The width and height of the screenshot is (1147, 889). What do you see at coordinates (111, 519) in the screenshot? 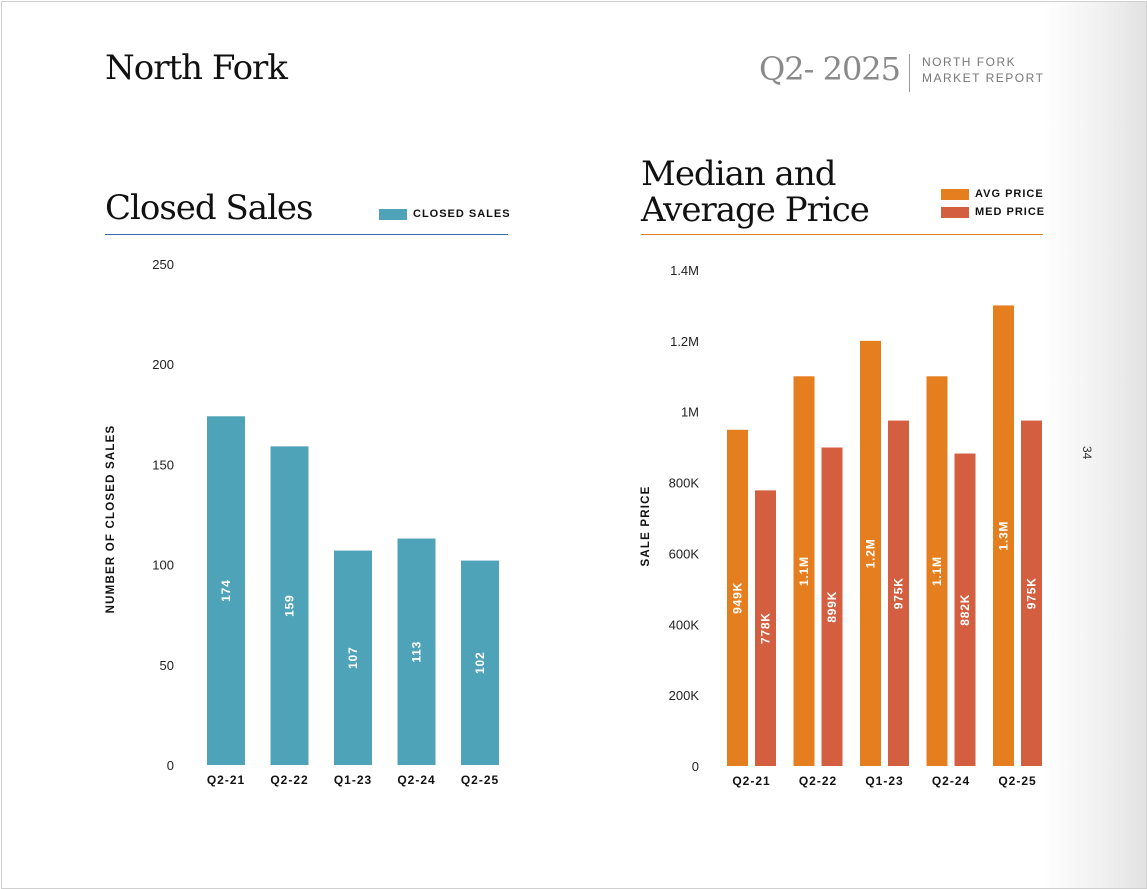
I see `closed-sales-y-axis-label: NUMBER OF CLOSED SALES` at bounding box center [111, 519].